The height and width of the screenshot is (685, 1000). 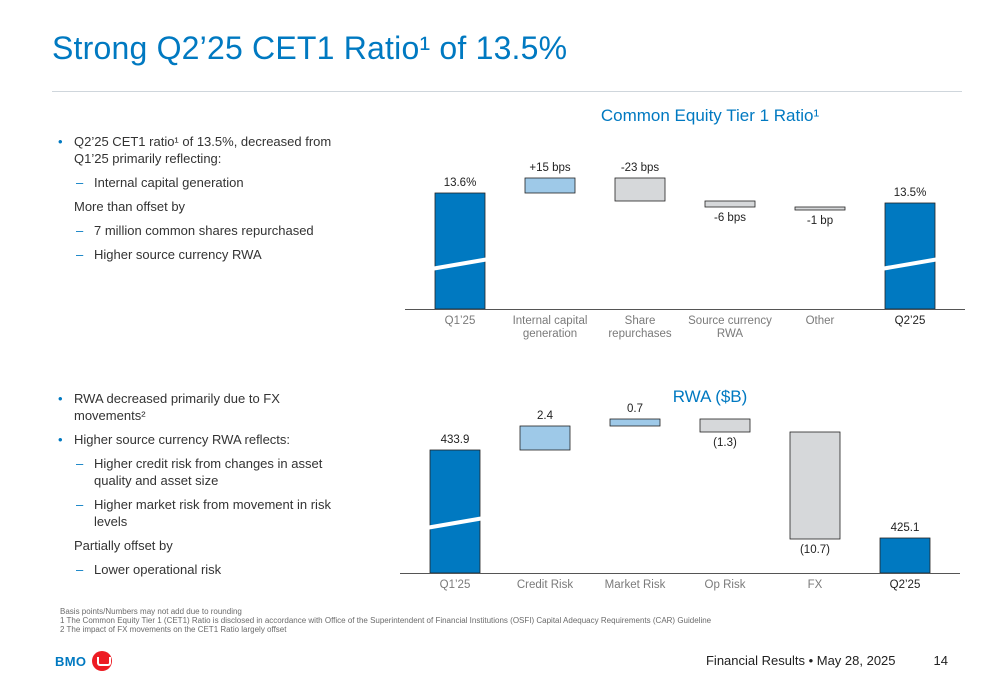 What do you see at coordinates (815, 550) in the screenshot?
I see `data-label: (10.7)` at bounding box center [815, 550].